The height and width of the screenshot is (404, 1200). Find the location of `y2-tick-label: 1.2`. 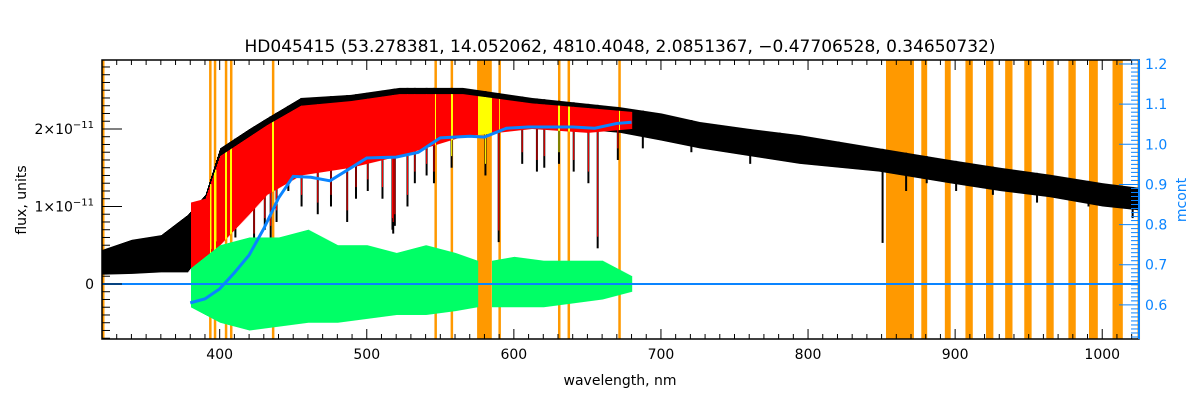

y2-tick-label: 1.2 is located at coordinates (1156, 65).